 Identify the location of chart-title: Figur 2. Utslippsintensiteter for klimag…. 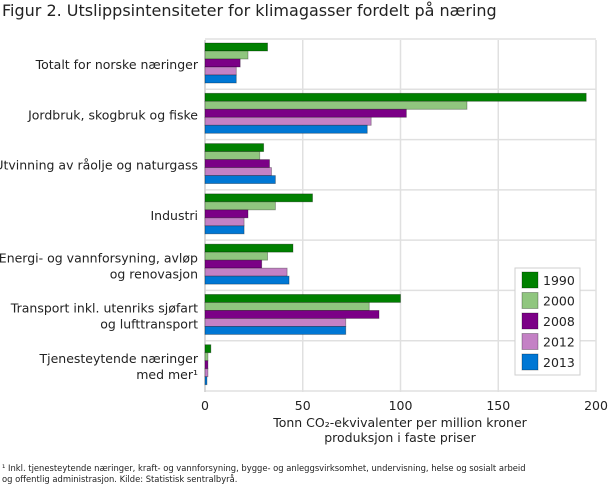
(249, 10).